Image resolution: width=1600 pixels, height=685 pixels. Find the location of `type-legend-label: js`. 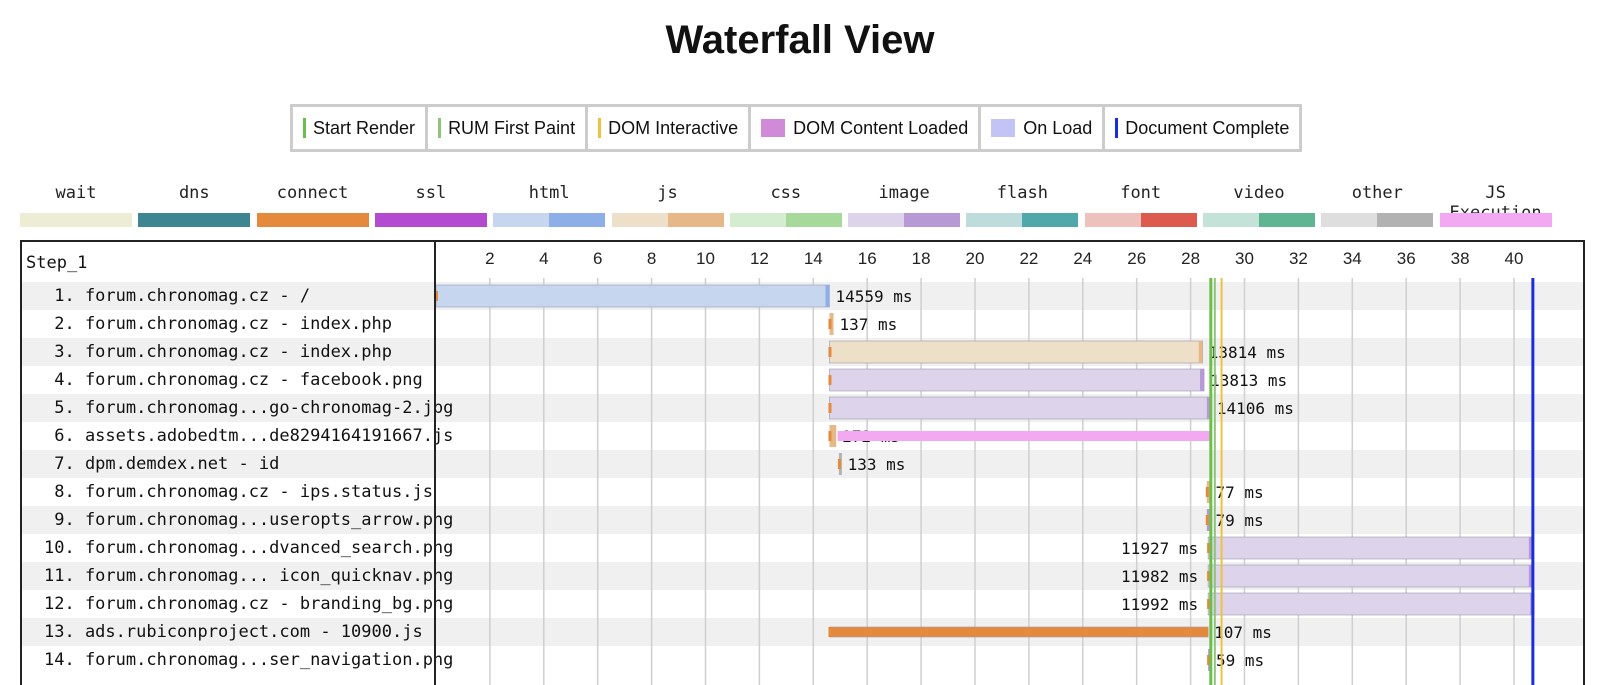

type-legend-label: js is located at coordinates (667, 193).